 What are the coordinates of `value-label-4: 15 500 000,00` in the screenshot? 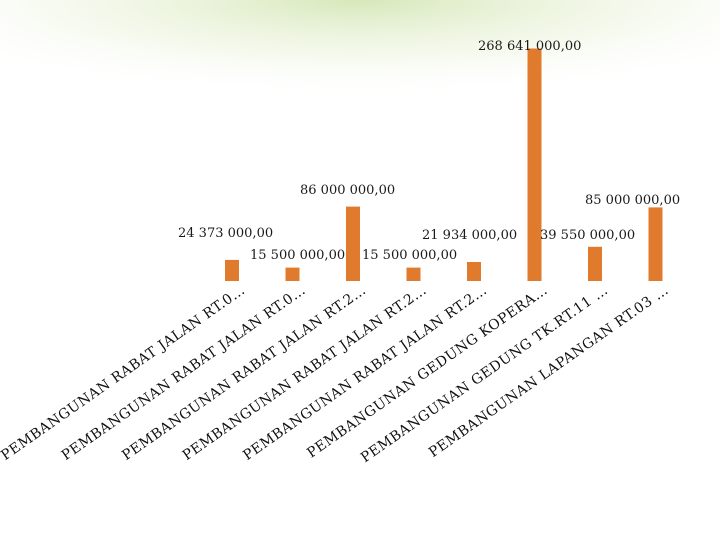 It's located at (409, 255).